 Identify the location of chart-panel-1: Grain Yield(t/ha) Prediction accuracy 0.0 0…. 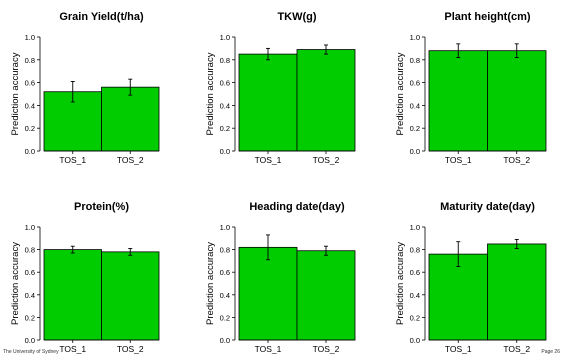
(85, 88).